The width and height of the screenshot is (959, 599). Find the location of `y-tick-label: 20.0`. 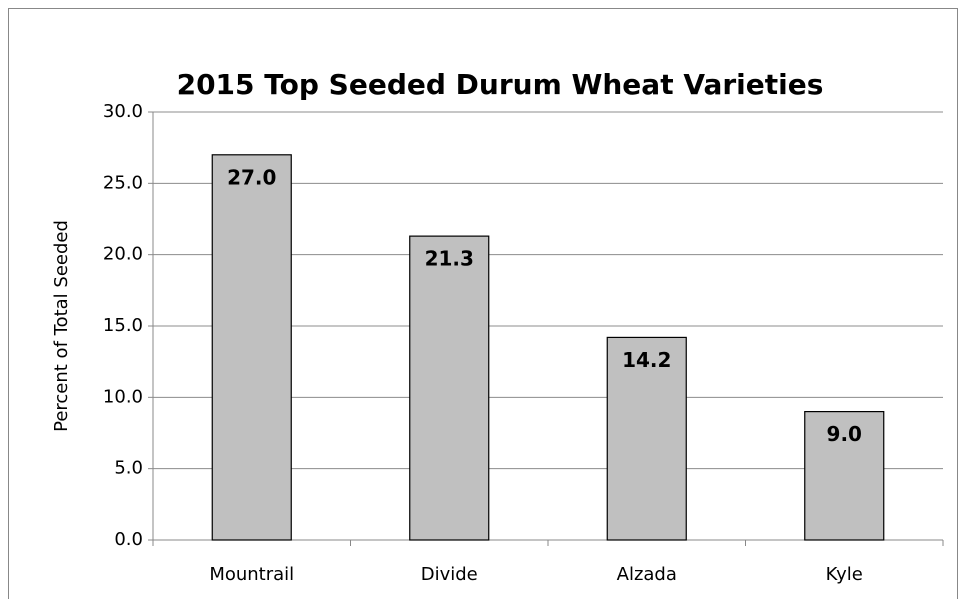

y-tick-label: 20.0 is located at coordinates (123, 254).